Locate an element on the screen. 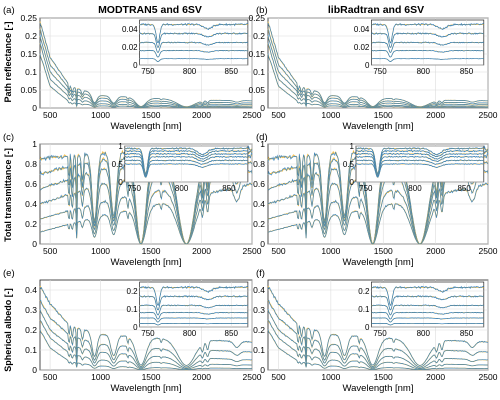 The height and width of the screenshot is (400, 500). inset-x-tick-label: 800 is located at coordinates (190, 71).